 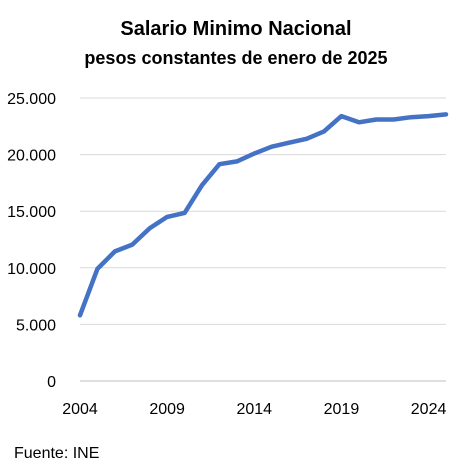 I want to click on y-tick-label: 25.000, so click(x=31, y=99).